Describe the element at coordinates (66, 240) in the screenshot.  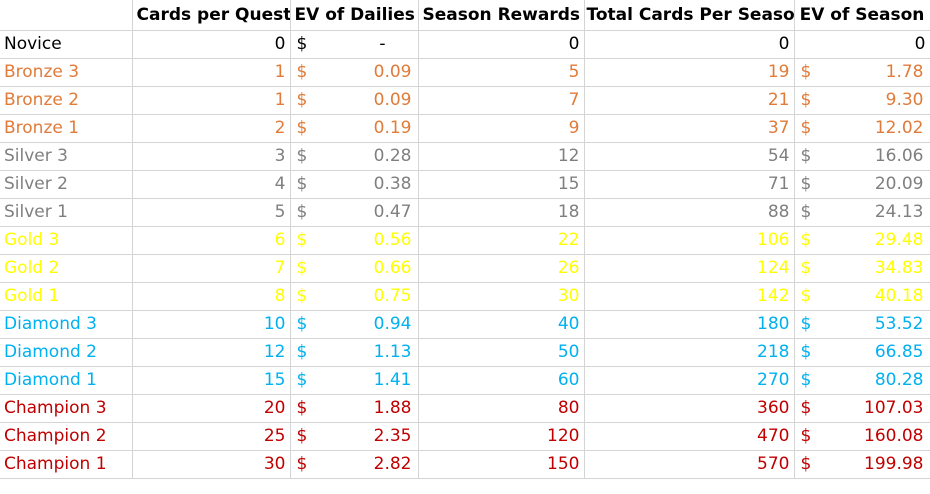
I see `cell-rank-name: Gold 3` at that location.